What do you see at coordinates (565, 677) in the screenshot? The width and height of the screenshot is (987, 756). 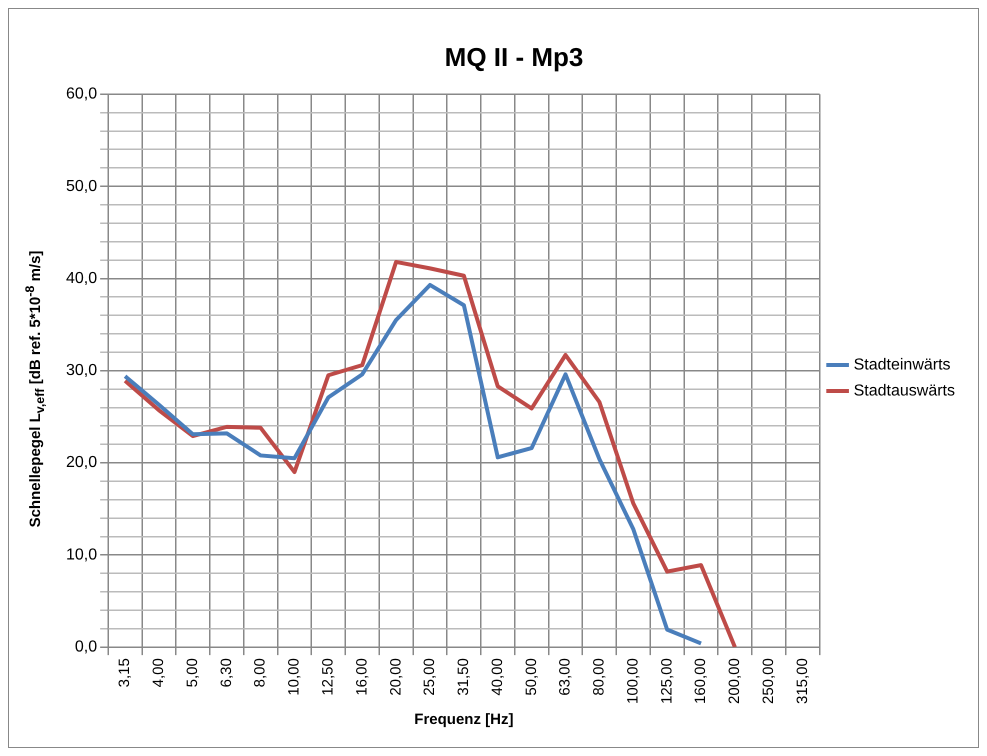 I see `x-tick-label: 63,00` at bounding box center [565, 677].